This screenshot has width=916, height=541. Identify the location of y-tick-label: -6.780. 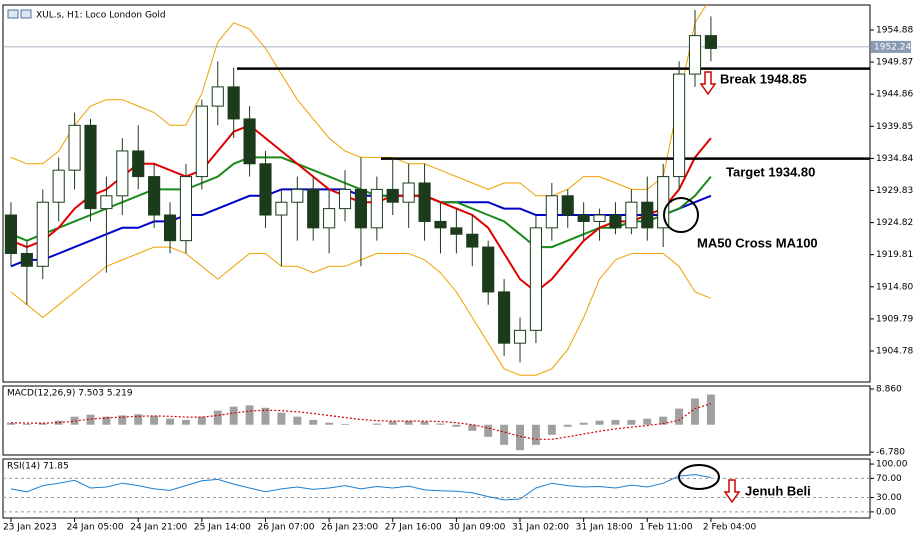
(890, 453).